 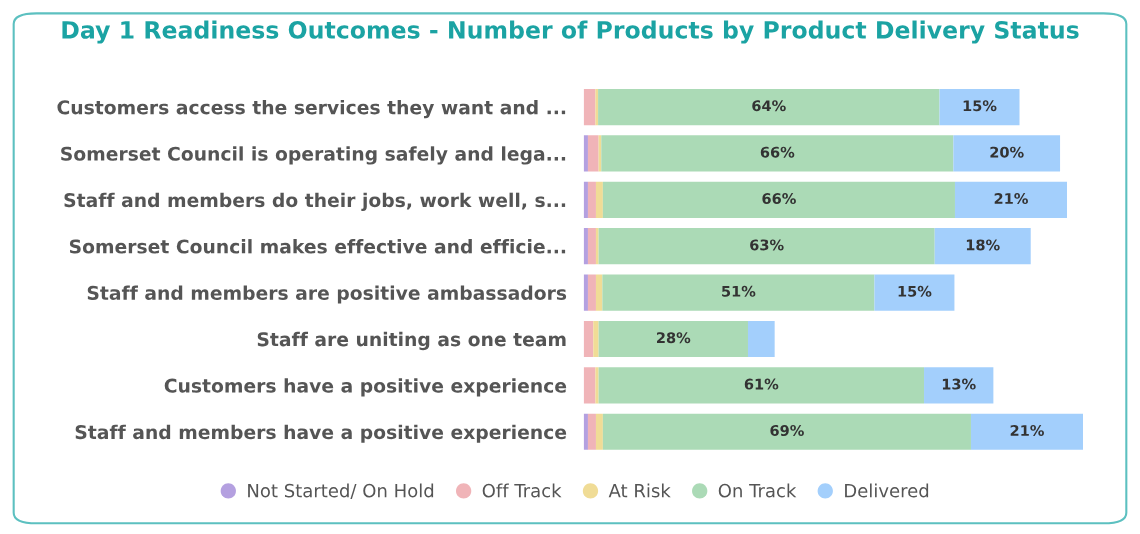 I want to click on data-label: 20%, so click(x=1007, y=152).